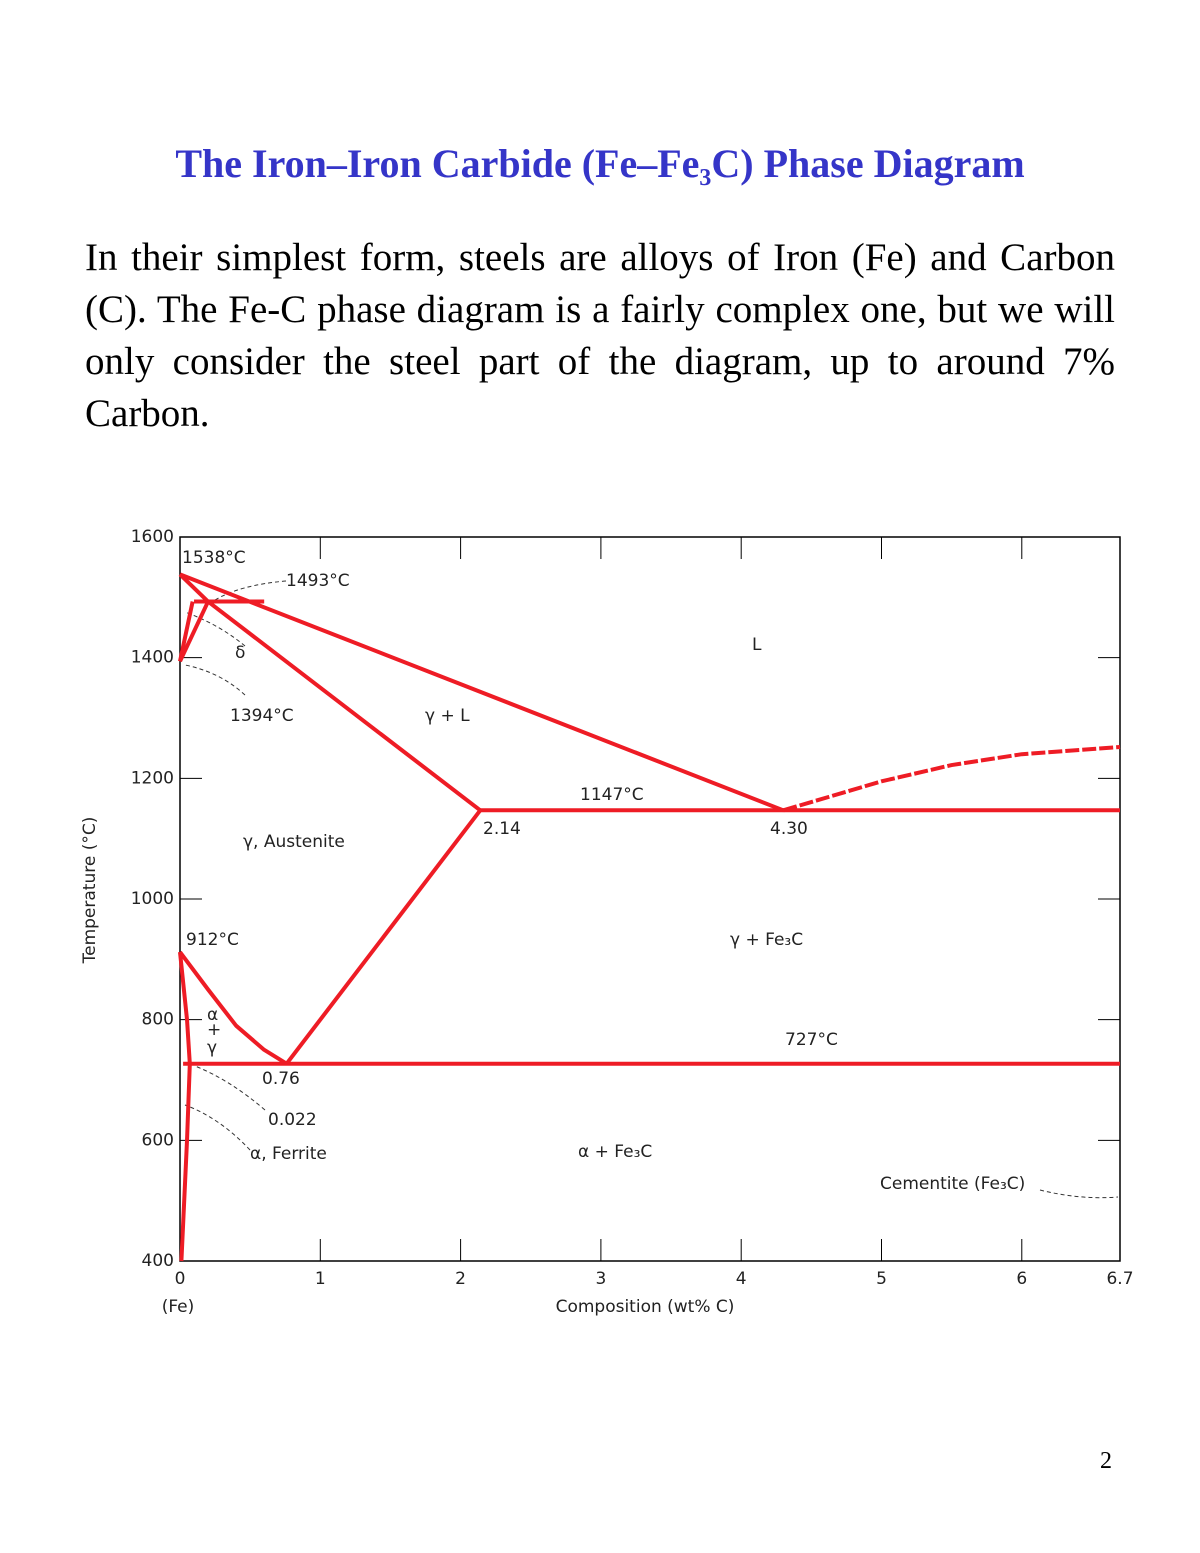 This screenshot has width=1200, height=1553. Describe the element at coordinates (952, 1184) in the screenshot. I see `annotation: Cementite (Fe₃C)` at that location.